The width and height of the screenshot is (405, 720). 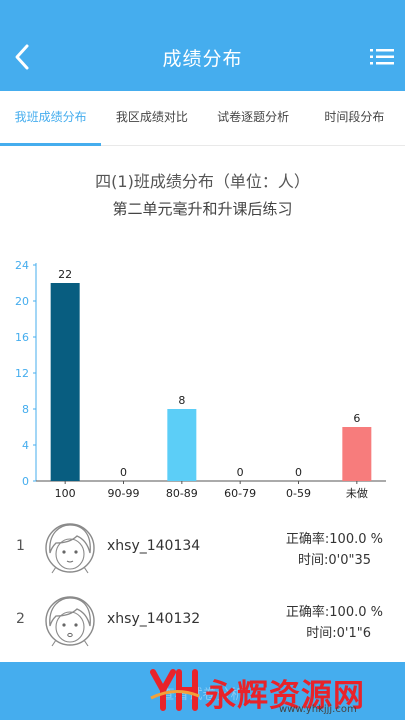 I want to click on back-button, so click(x=22, y=57).